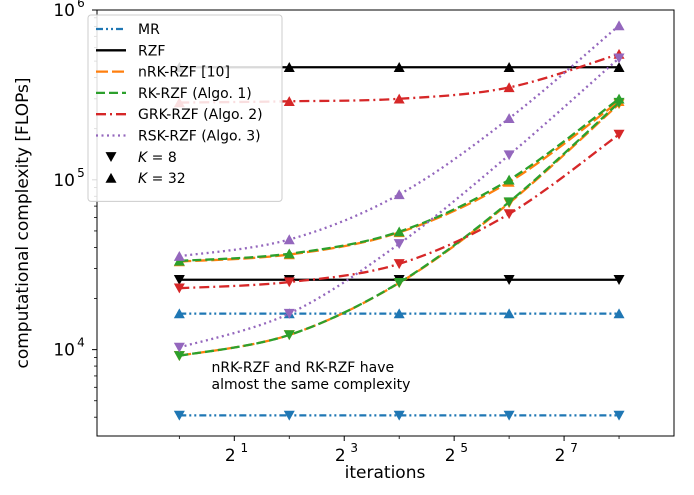 This screenshot has width=694, height=495. I want to click on y-tick-label-0: 10, so click(64, 351).